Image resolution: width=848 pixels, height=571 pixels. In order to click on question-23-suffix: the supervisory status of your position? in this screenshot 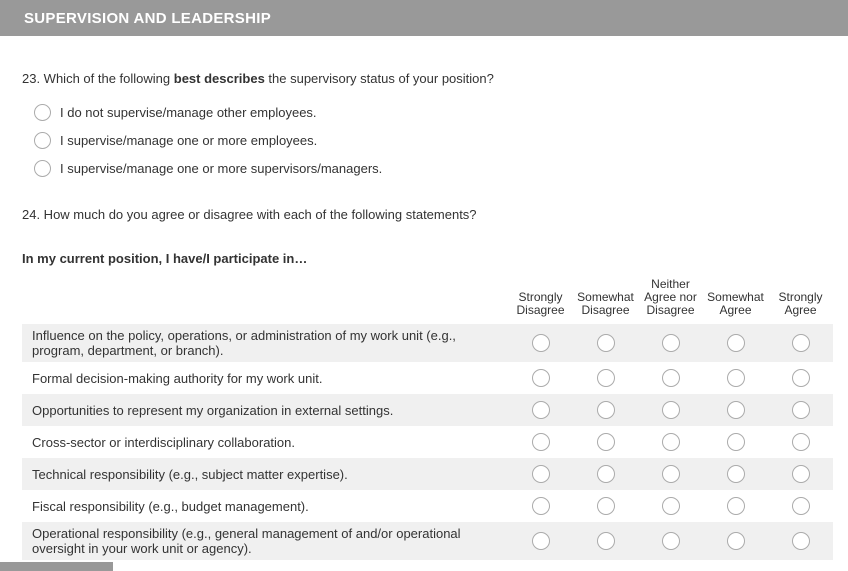, I will do `click(379, 78)`.